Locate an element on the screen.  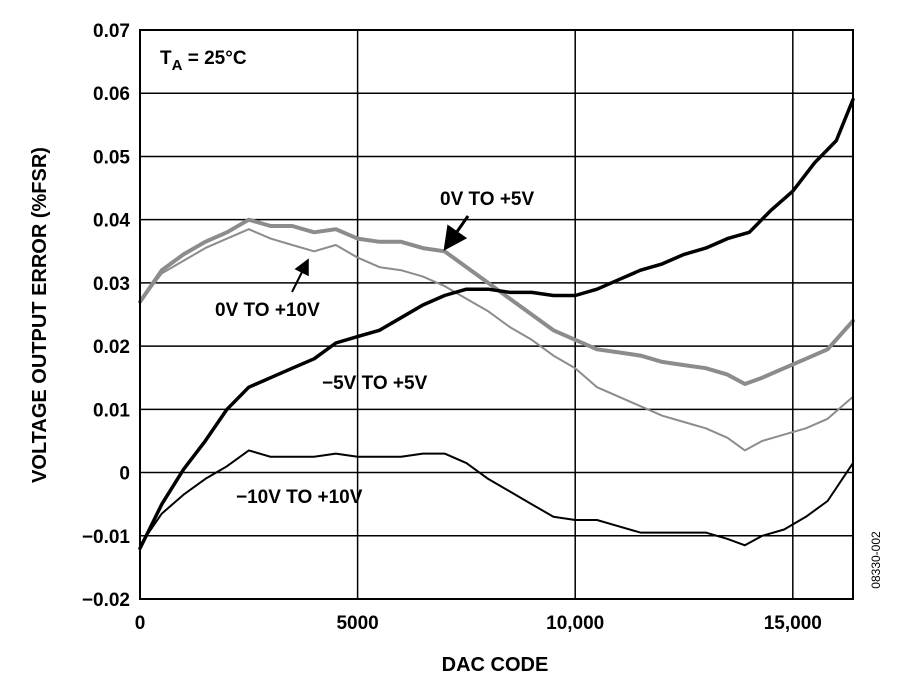
y-tick-label: 0.07 is located at coordinates (111, 31).